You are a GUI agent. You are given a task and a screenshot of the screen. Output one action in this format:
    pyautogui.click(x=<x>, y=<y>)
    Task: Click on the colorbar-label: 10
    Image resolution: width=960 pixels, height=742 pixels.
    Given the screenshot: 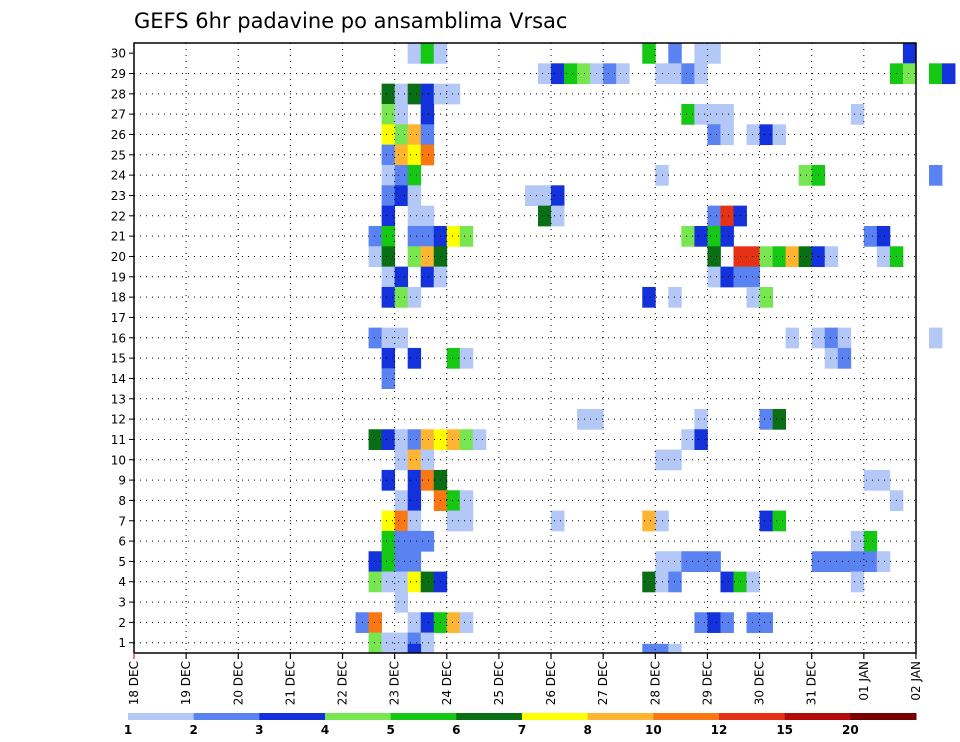 What is the action you would take?
    pyautogui.click(x=653, y=730)
    